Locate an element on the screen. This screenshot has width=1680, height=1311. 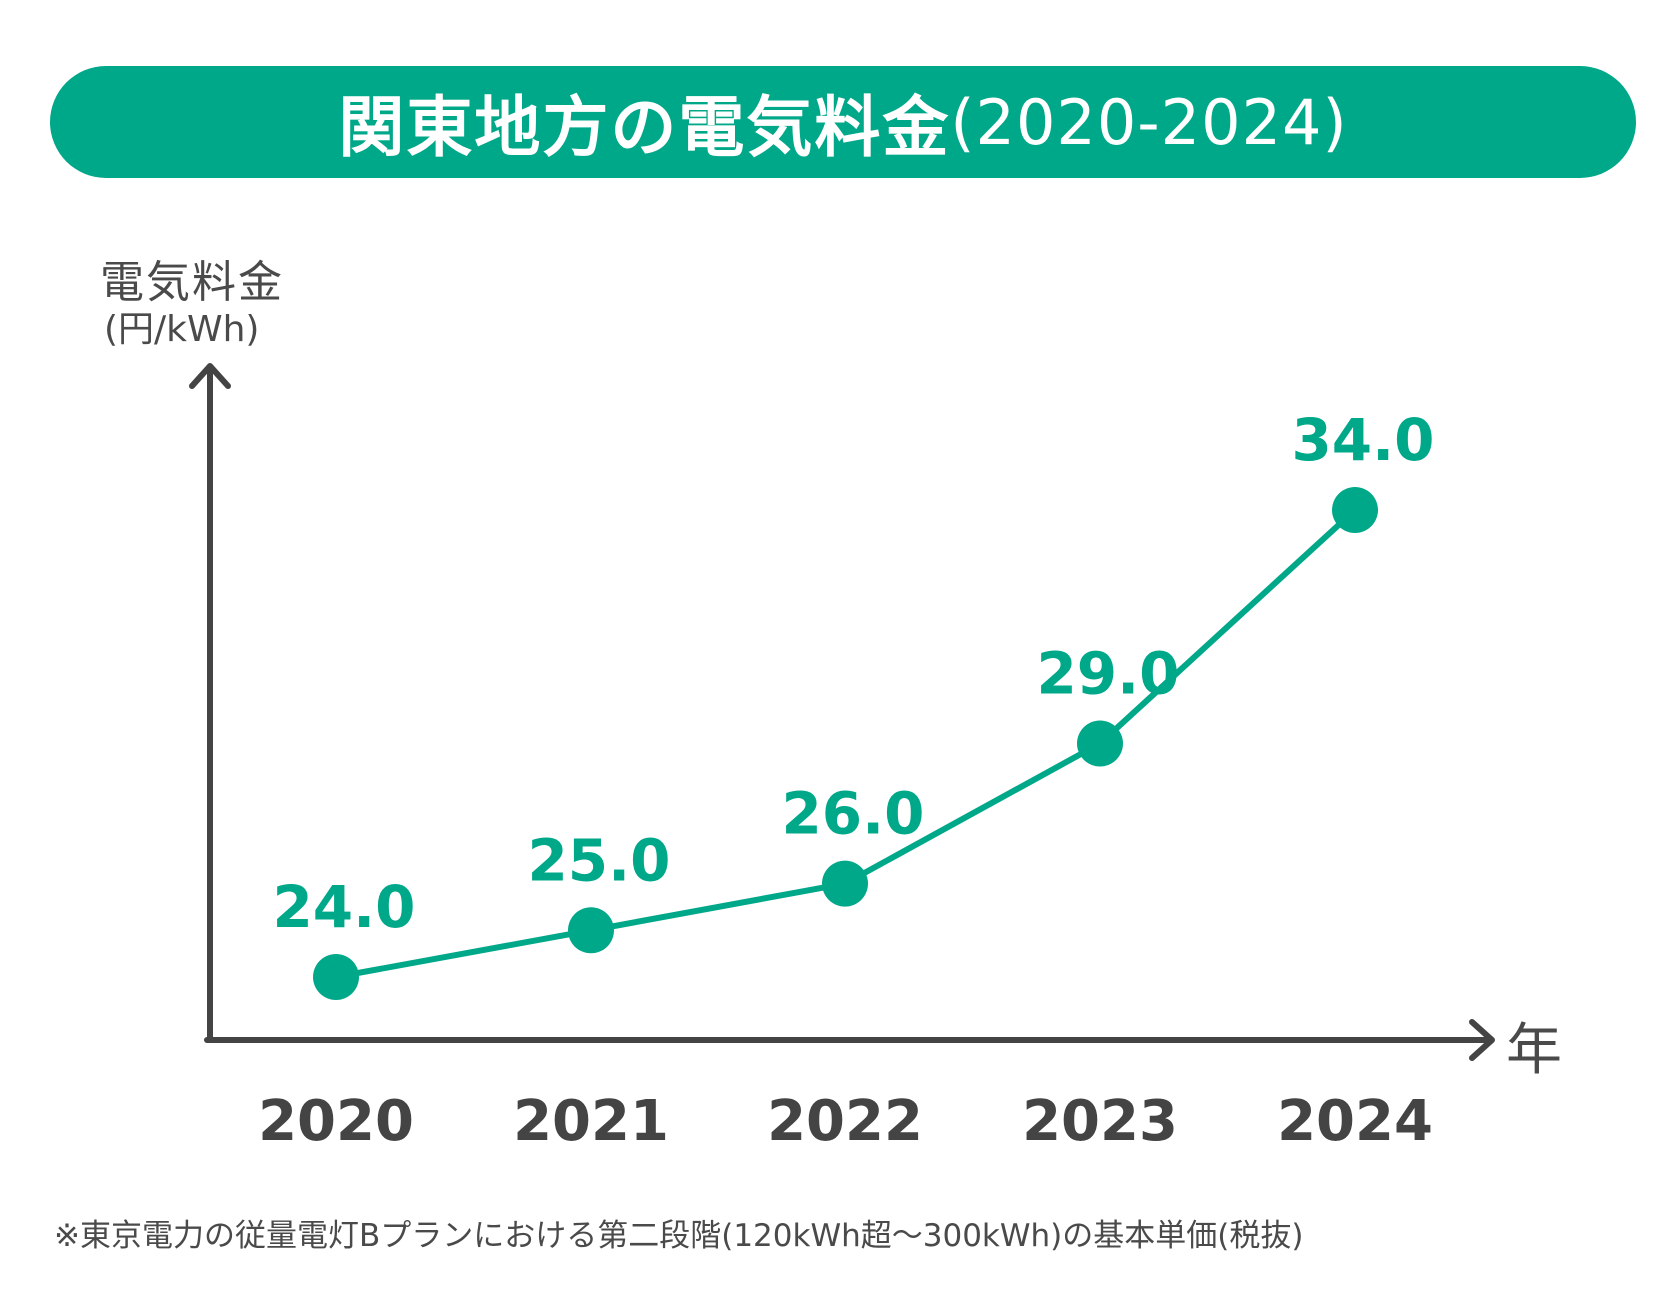
x-tick-label-2023: 2023 is located at coordinates (1100, 1121).